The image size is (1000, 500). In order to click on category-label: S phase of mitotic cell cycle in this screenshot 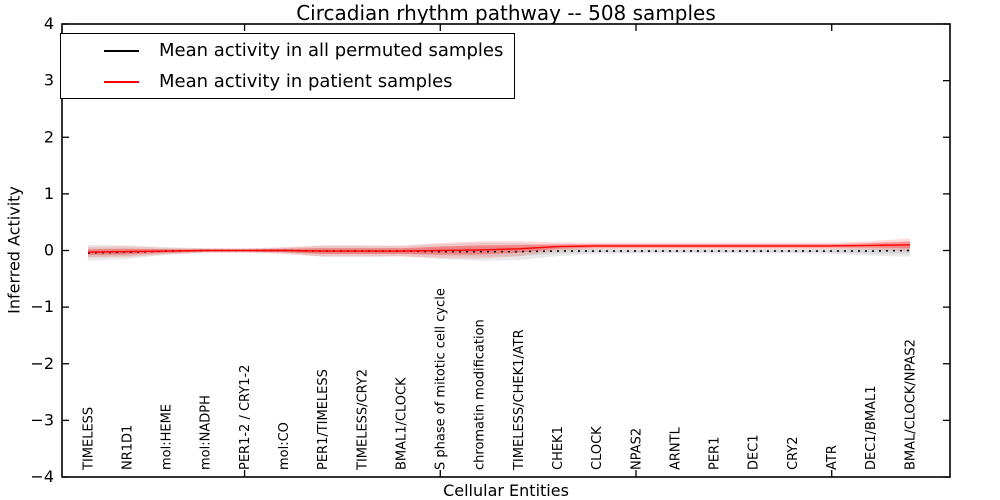, I will do `click(441, 379)`.